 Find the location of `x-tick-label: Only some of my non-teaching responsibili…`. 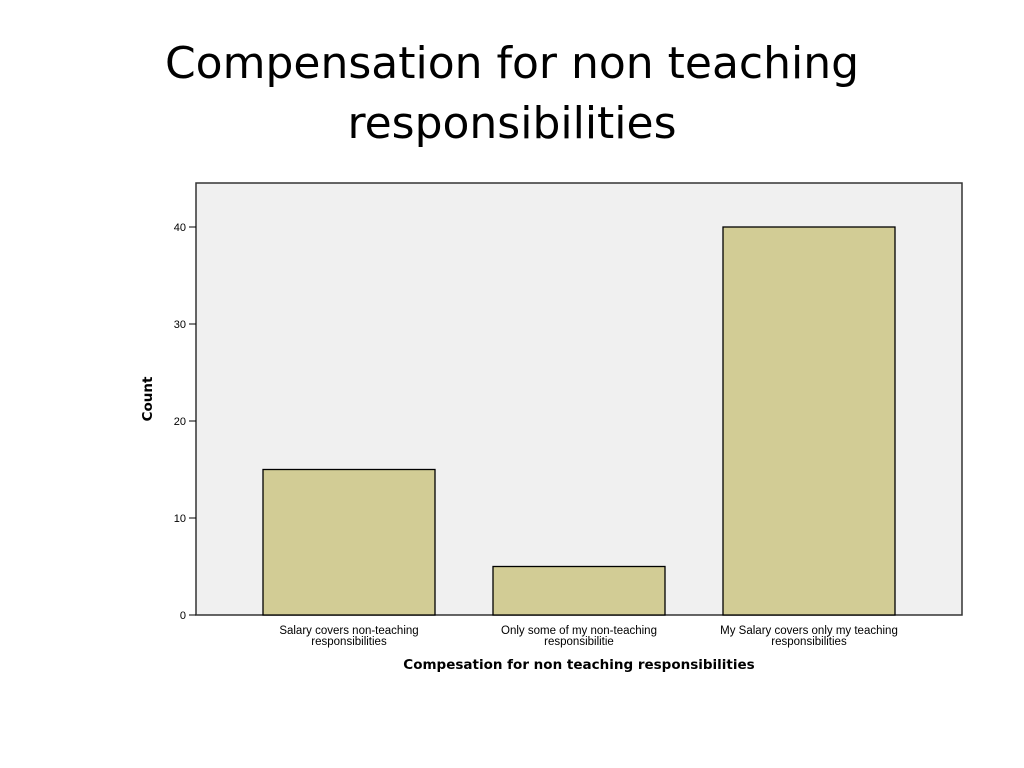

x-tick-label: Only some of my non-teaching responsibili… is located at coordinates (579, 636).